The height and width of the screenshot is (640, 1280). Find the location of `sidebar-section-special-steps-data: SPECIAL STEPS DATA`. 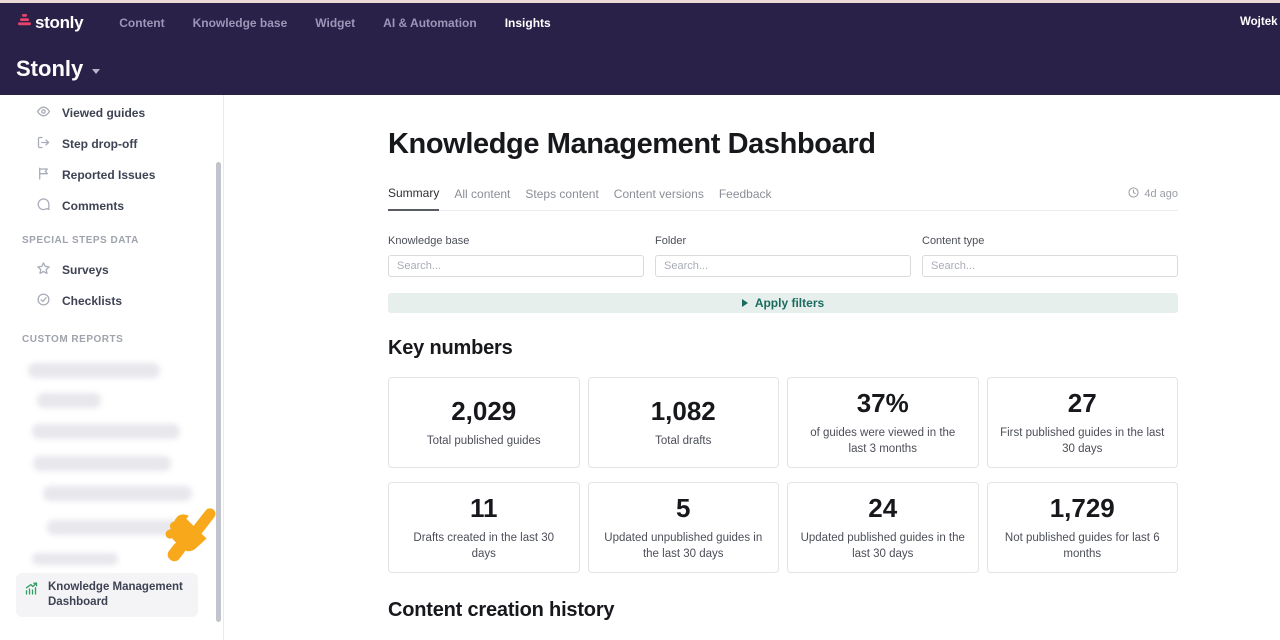

sidebar-section-special-steps-data: SPECIAL STEPS DATA is located at coordinates (80, 240).